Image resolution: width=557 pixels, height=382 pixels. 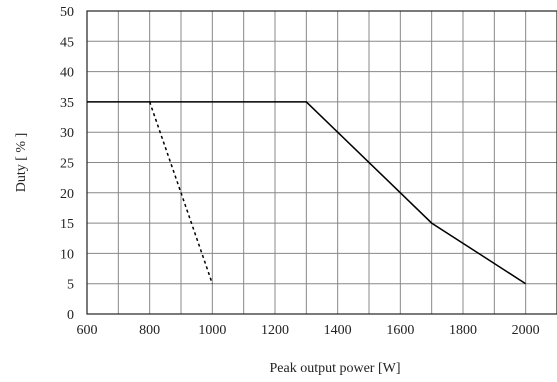 I want to click on x-tick-label: 800, so click(x=149, y=330).